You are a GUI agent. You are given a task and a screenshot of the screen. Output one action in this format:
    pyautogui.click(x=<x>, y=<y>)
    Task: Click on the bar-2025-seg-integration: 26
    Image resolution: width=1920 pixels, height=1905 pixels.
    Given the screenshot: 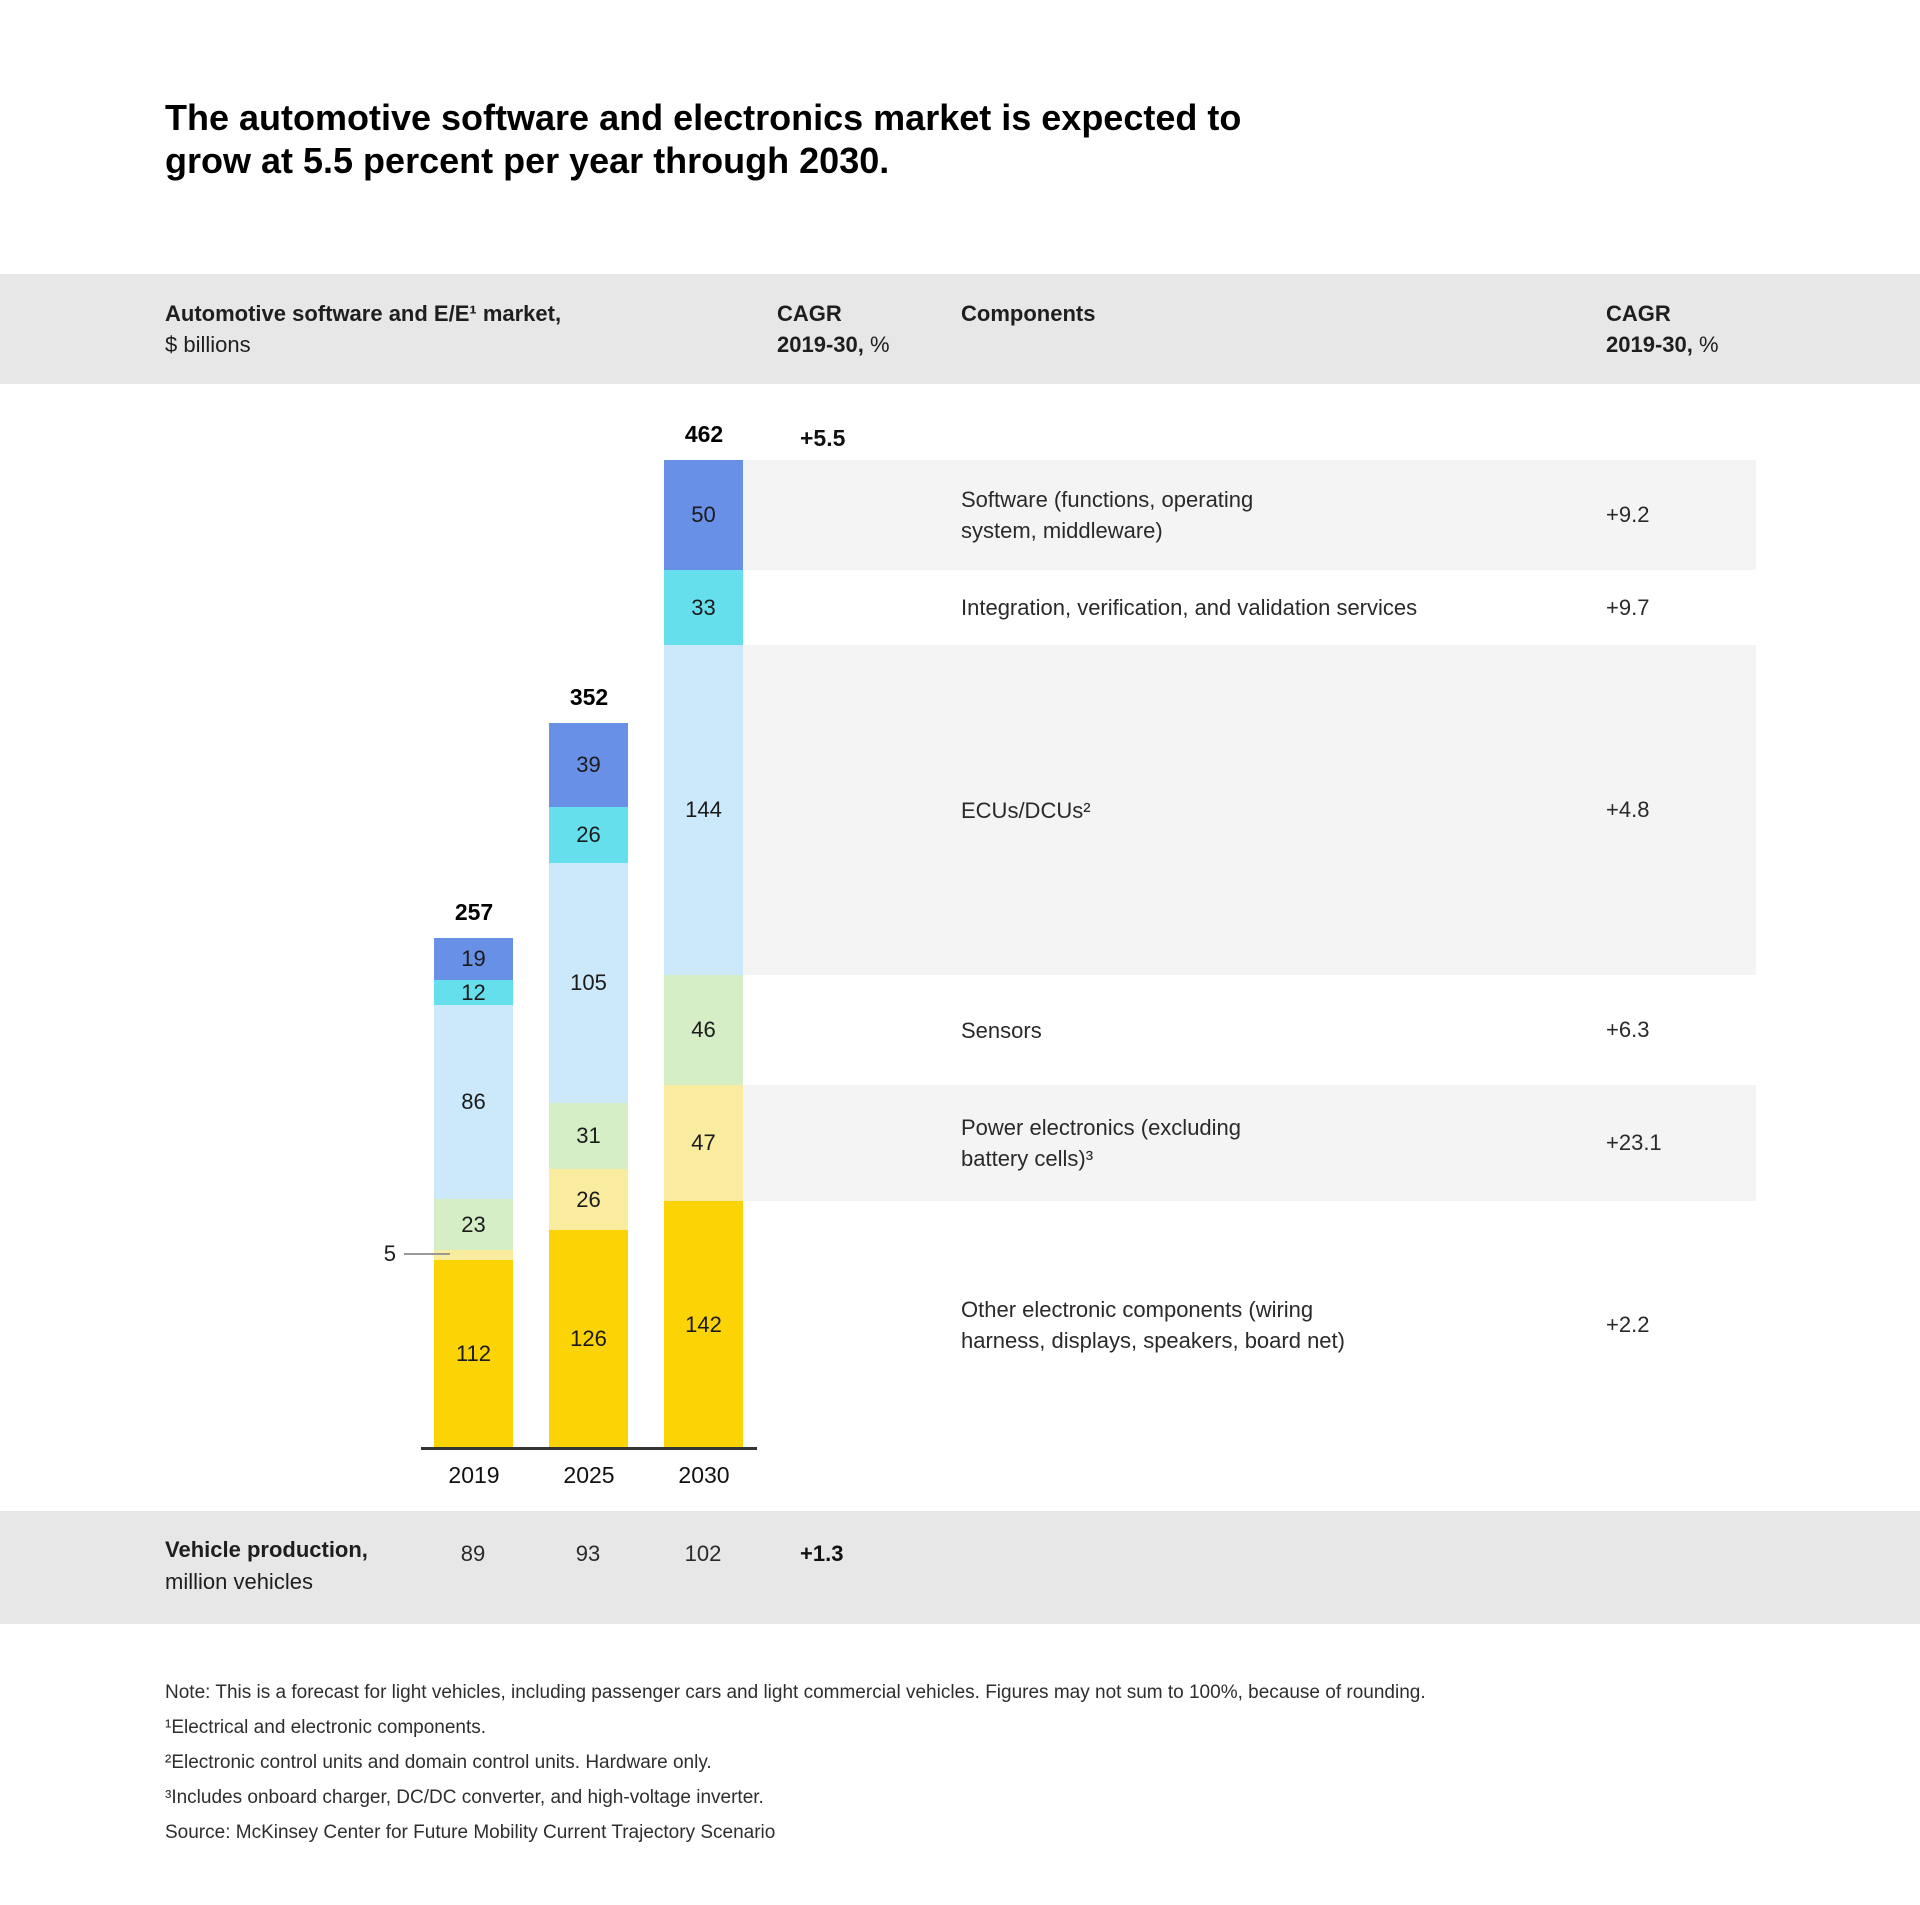 What is the action you would take?
    pyautogui.click(x=588, y=835)
    